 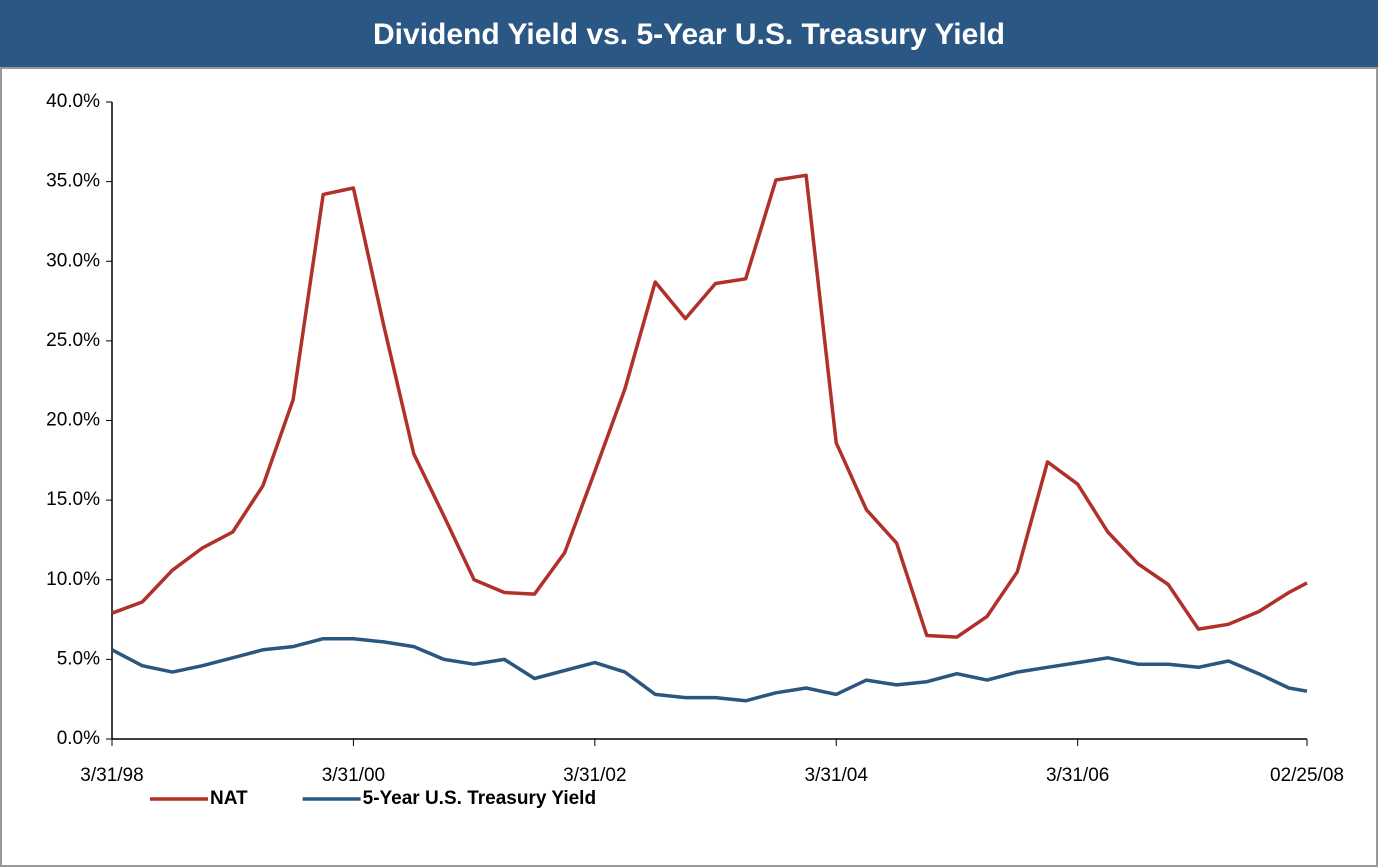 I want to click on legend-label: 5-Year U.S. Treasury Yield, so click(x=479, y=798).